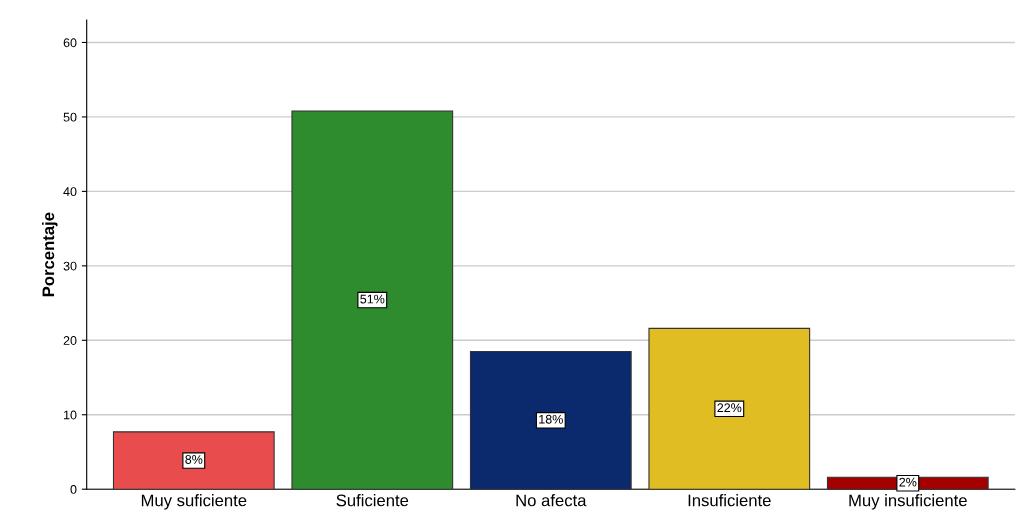 This screenshot has width=1020, height=530. Describe the element at coordinates (908, 502) in the screenshot. I see `x-tick-label: Muy insuficiente` at that location.